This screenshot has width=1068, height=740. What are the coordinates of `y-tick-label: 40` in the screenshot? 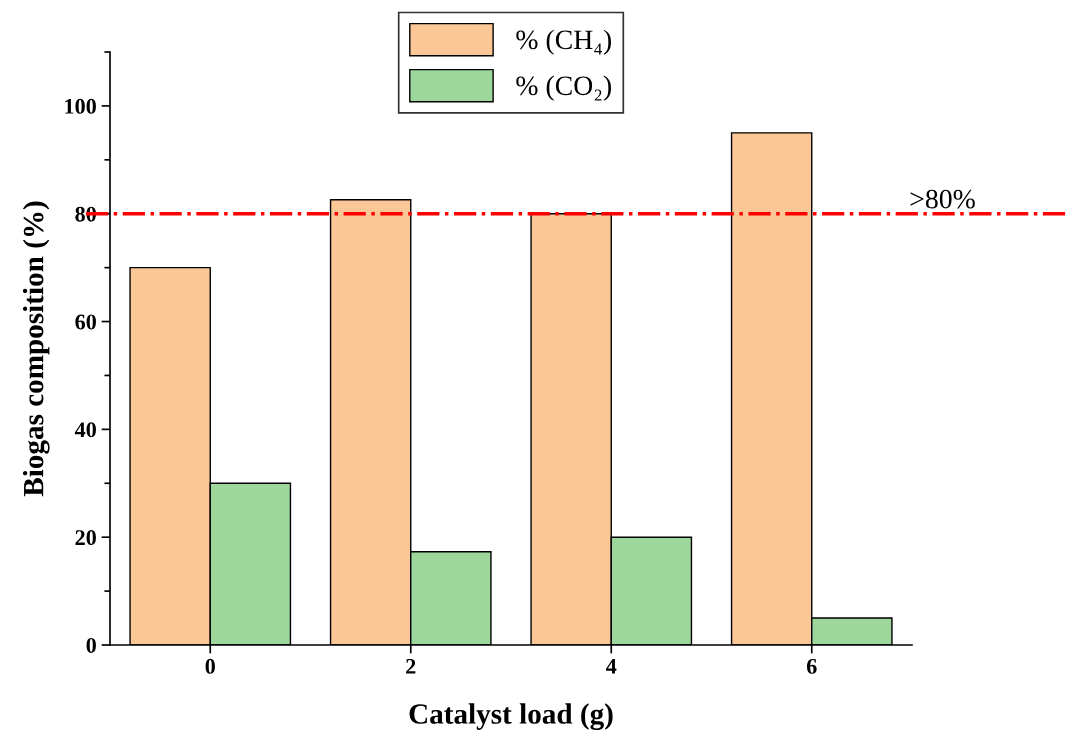 It's located at (85, 430).